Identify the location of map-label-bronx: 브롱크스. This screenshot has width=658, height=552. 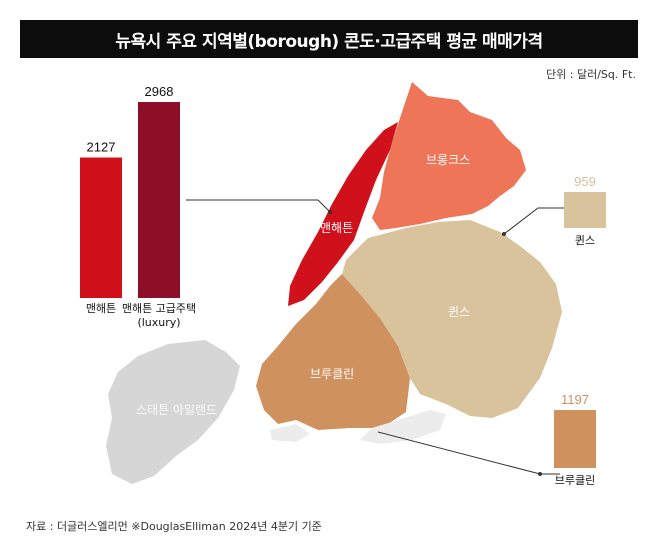
(448, 160).